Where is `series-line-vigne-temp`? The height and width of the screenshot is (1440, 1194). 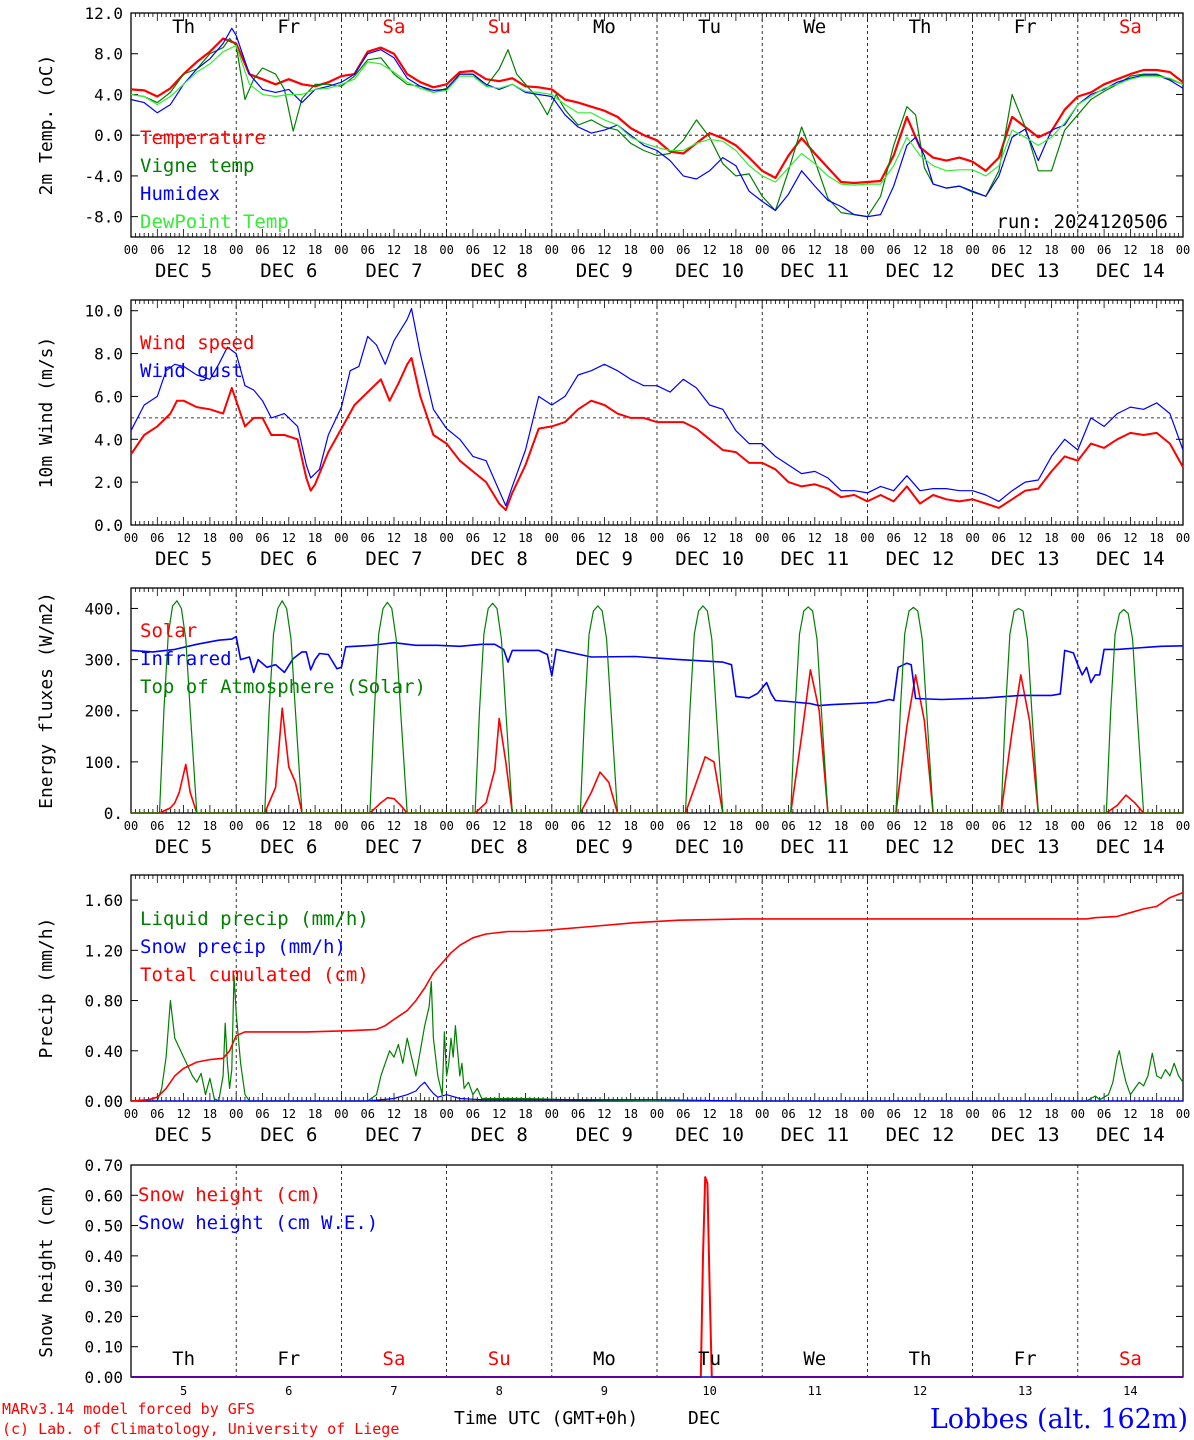 series-line-vigne-temp is located at coordinates (657, 127).